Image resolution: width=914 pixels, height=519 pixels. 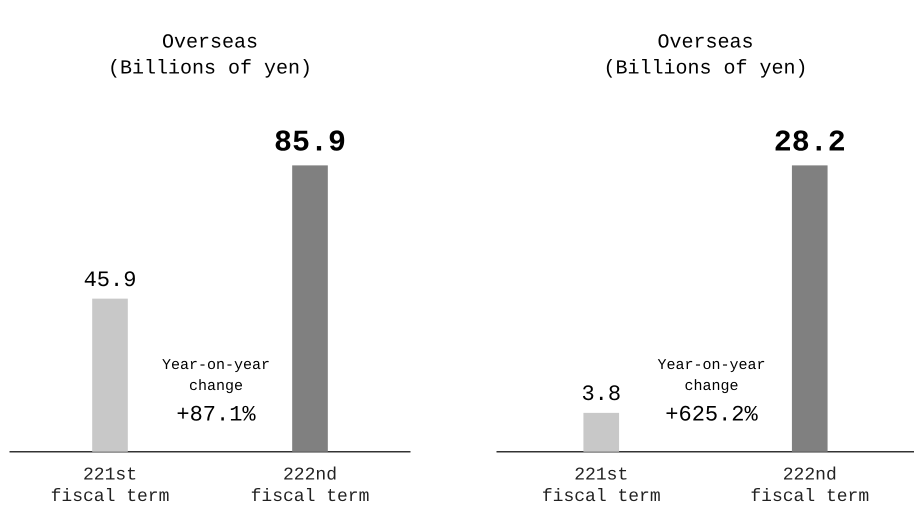 I want to click on data-label: 28.2, so click(x=810, y=143).